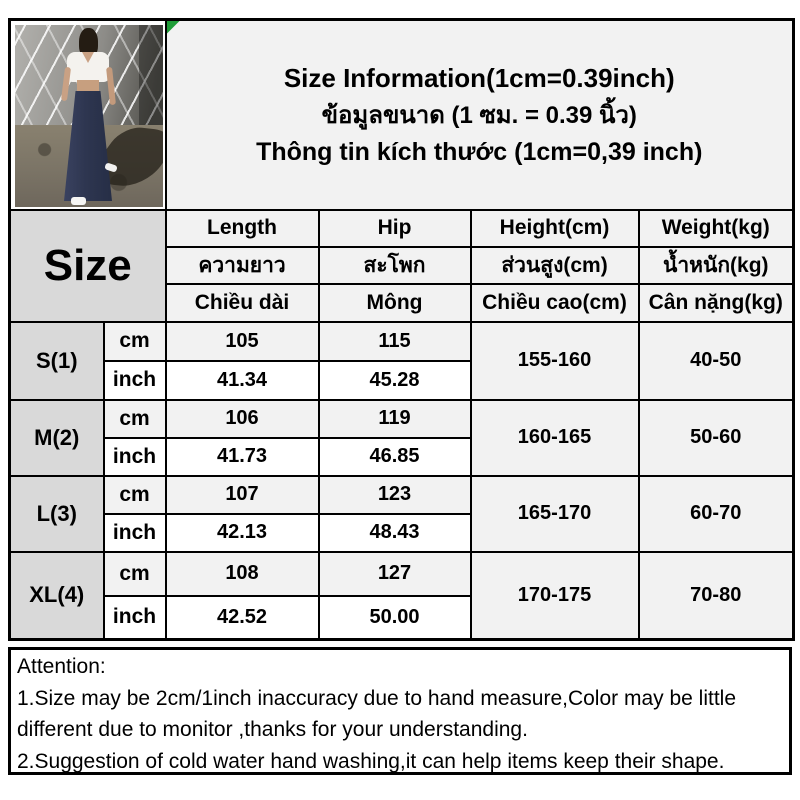  I want to click on col-header-length-th: ความยาว, so click(242, 265).